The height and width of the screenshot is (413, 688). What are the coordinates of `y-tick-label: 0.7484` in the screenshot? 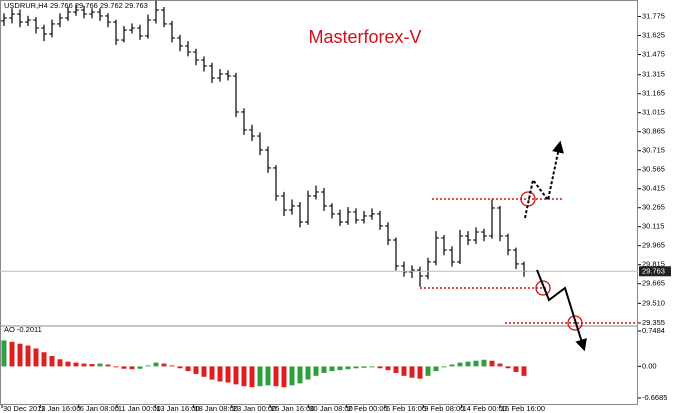 It's located at (653, 330).